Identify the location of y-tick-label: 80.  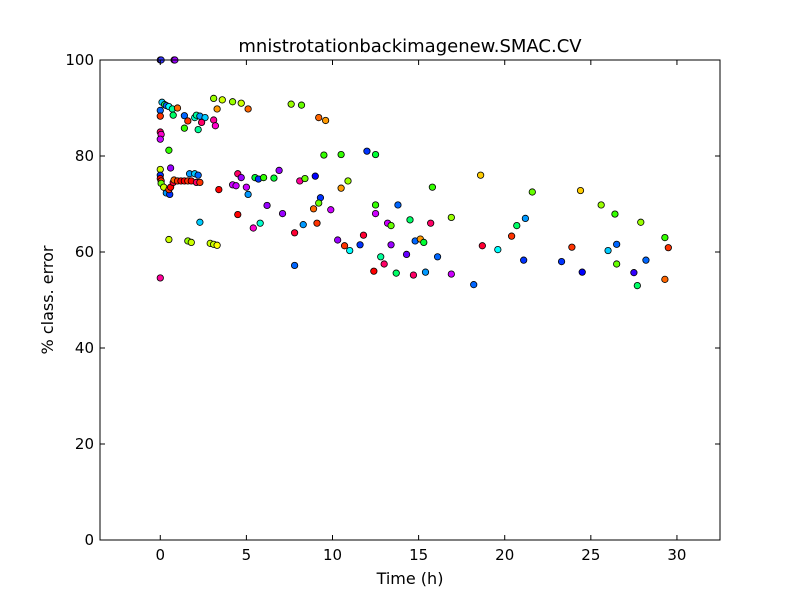
(84, 156).